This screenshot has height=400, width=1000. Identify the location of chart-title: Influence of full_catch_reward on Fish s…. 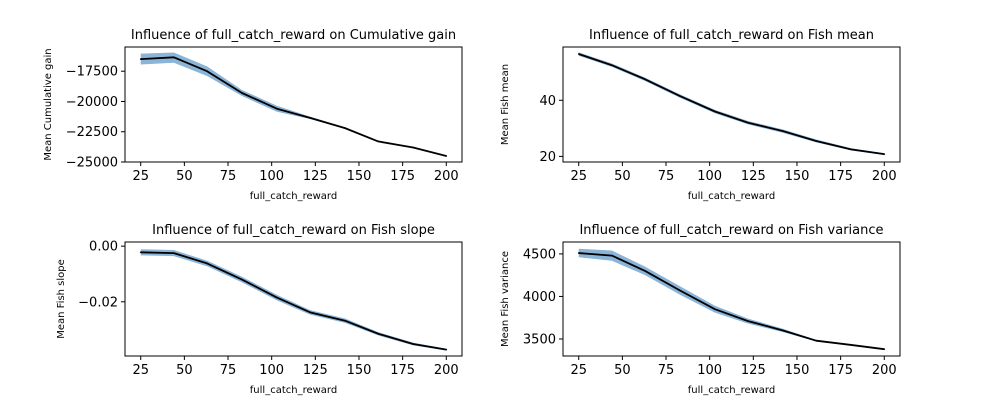
(293, 230).